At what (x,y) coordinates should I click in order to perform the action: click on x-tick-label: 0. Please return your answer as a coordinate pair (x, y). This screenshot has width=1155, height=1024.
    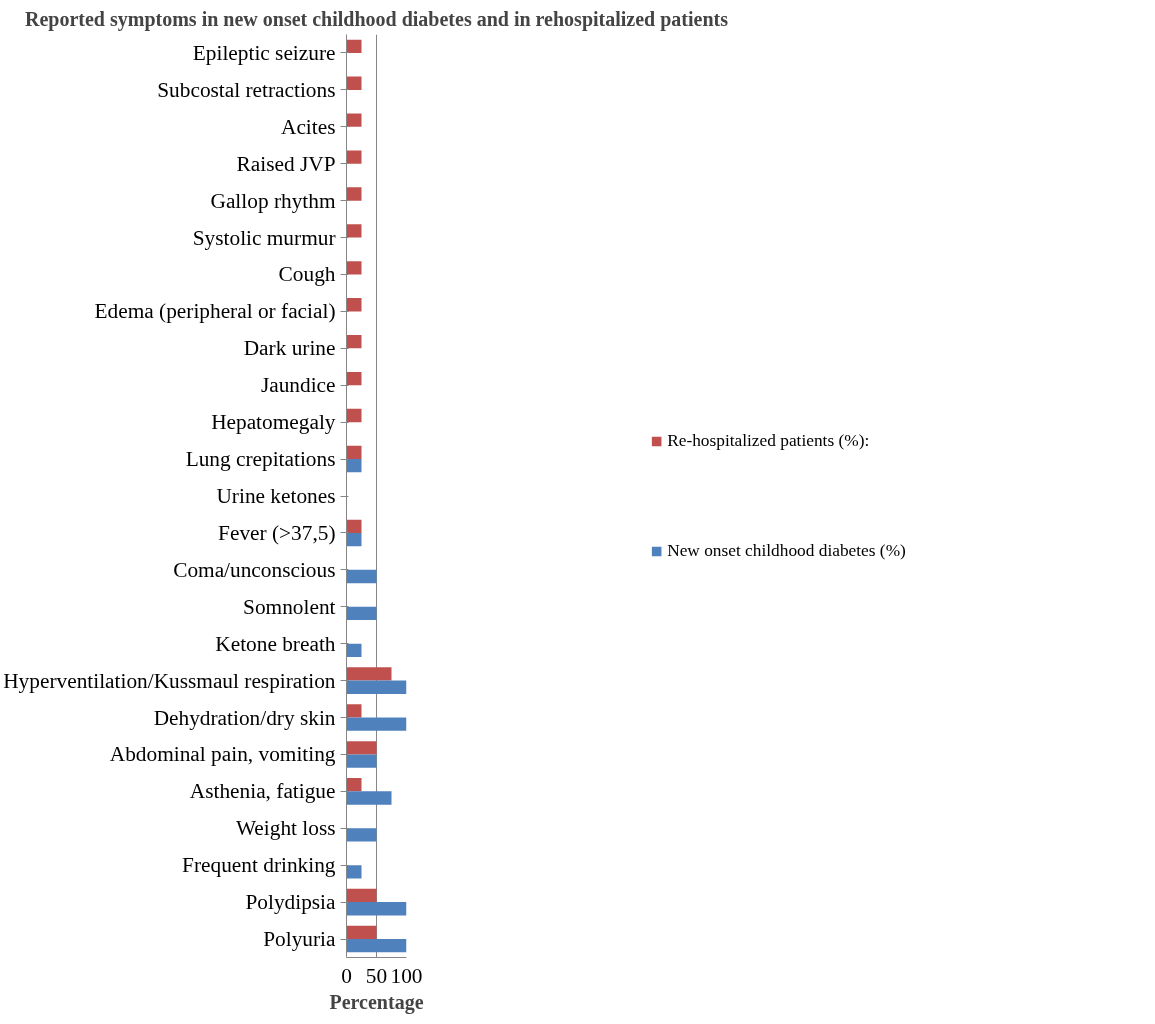
    Looking at the image, I should click on (346, 975).